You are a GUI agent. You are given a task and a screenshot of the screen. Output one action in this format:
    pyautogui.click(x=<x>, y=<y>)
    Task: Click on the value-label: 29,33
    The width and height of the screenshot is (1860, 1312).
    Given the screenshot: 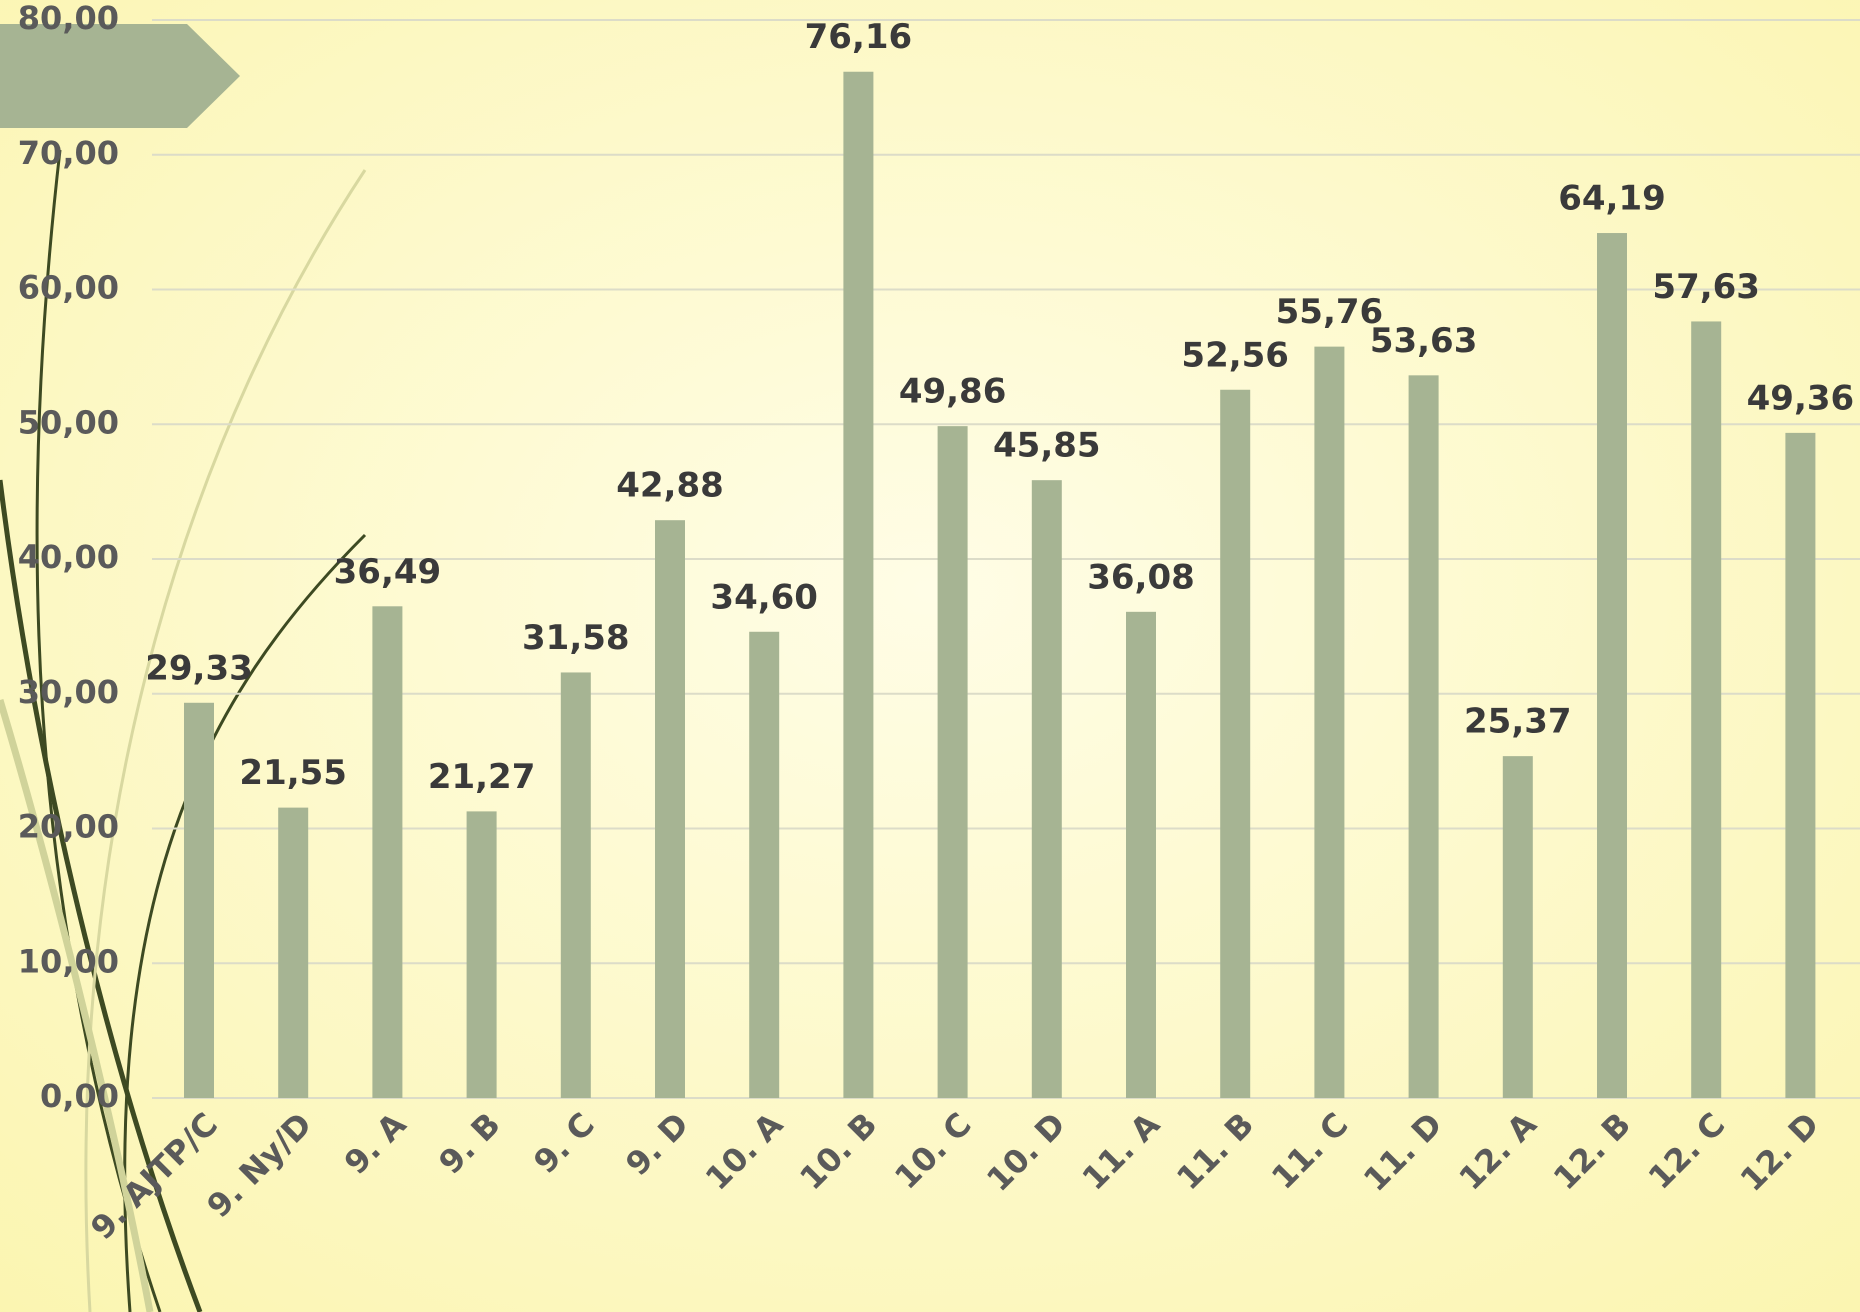 What is the action you would take?
    pyautogui.click(x=199, y=668)
    